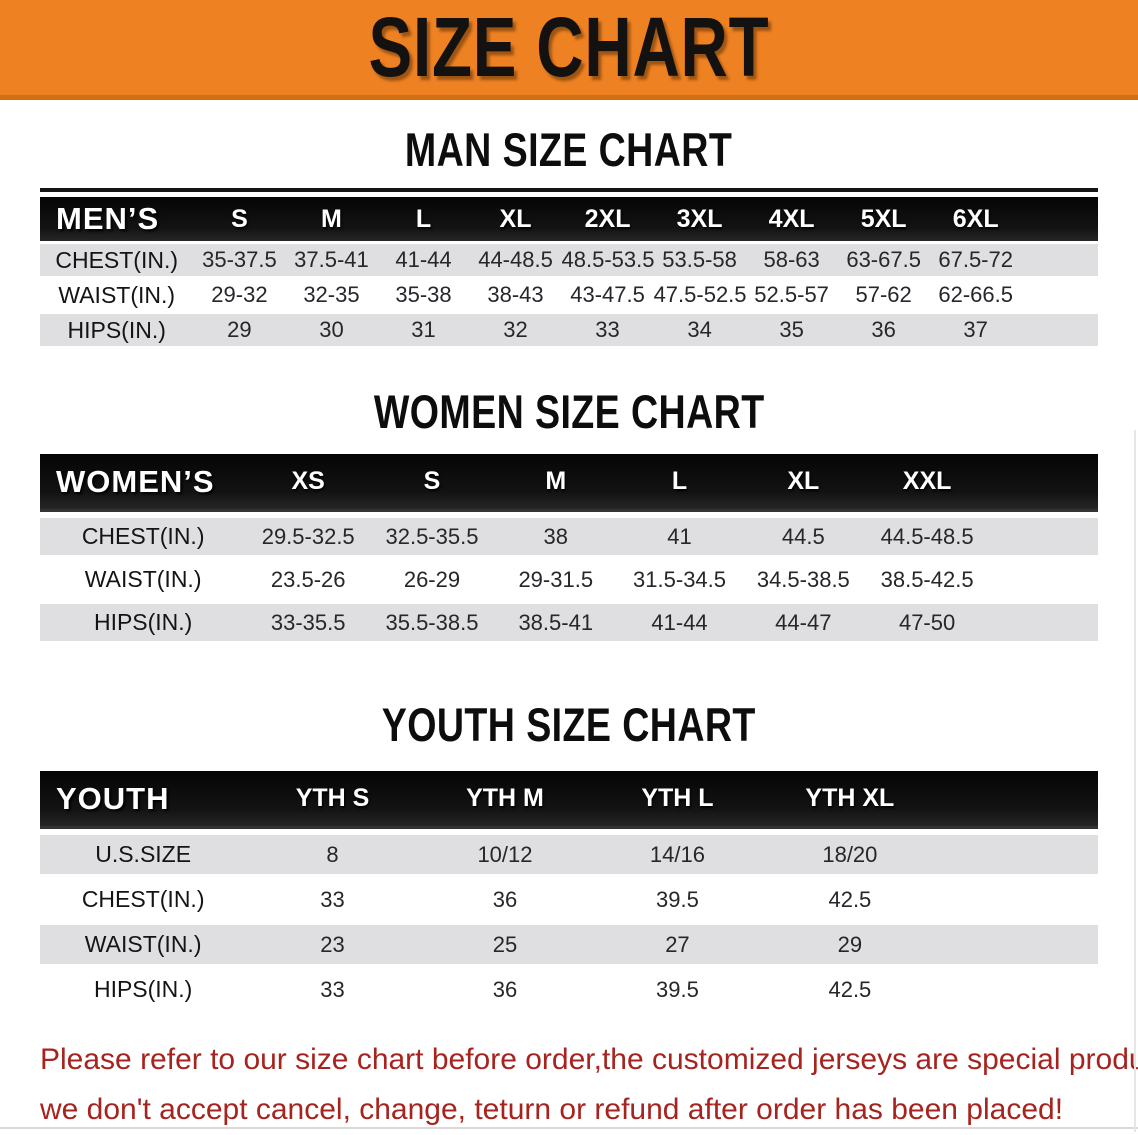  I want to click on size-col-header: YTH S, so click(332, 798).